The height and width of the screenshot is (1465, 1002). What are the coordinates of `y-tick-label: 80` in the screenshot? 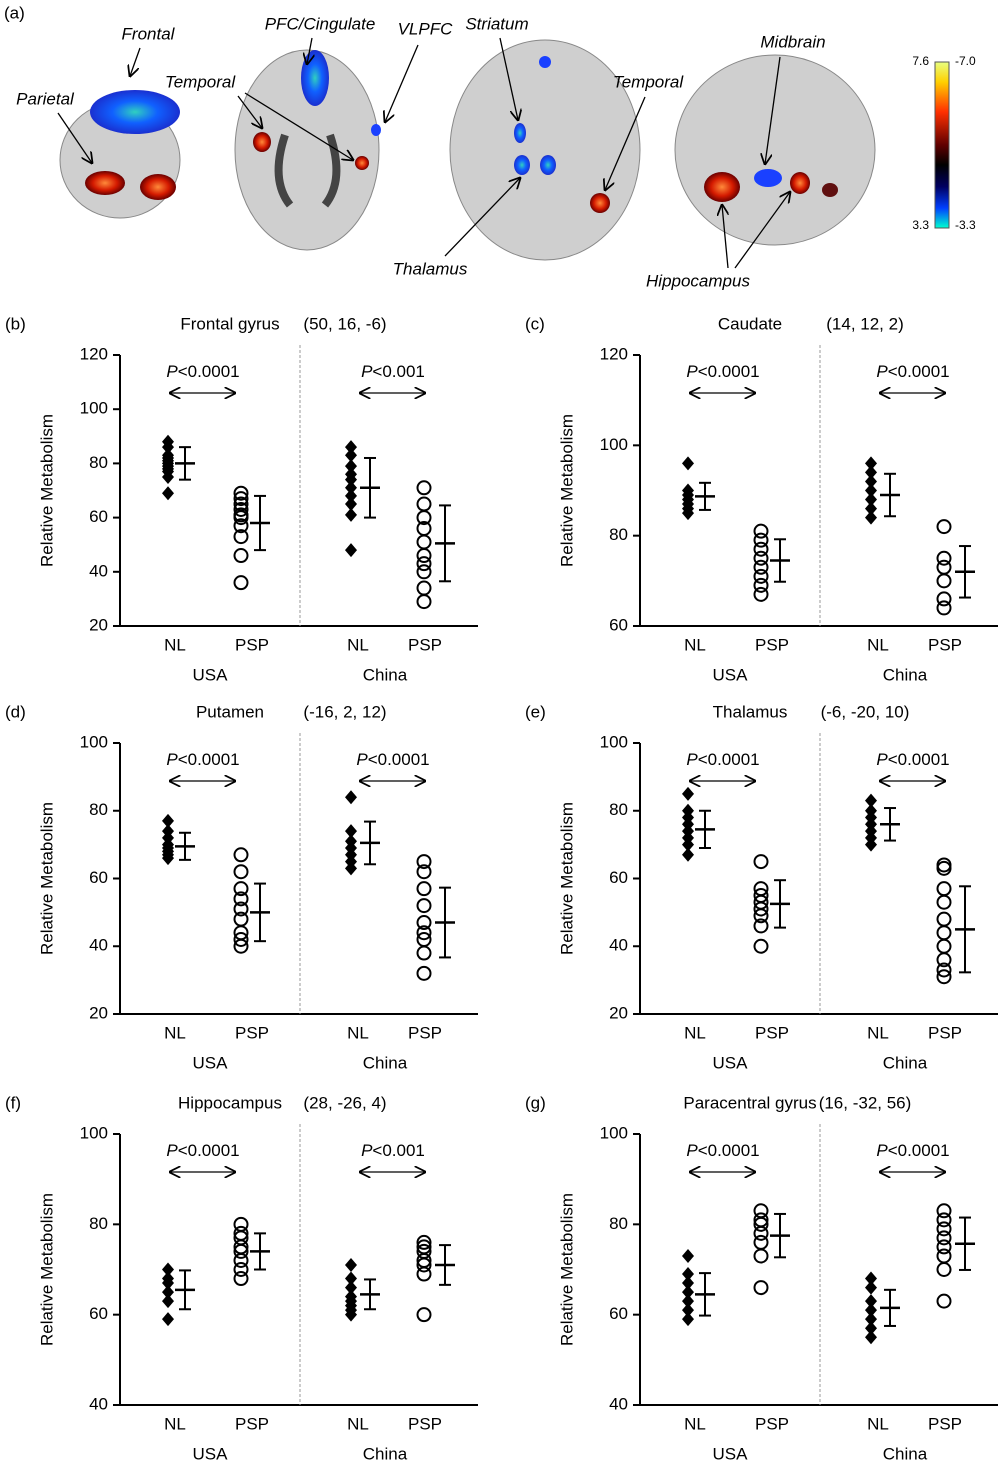 It's located at (98, 462).